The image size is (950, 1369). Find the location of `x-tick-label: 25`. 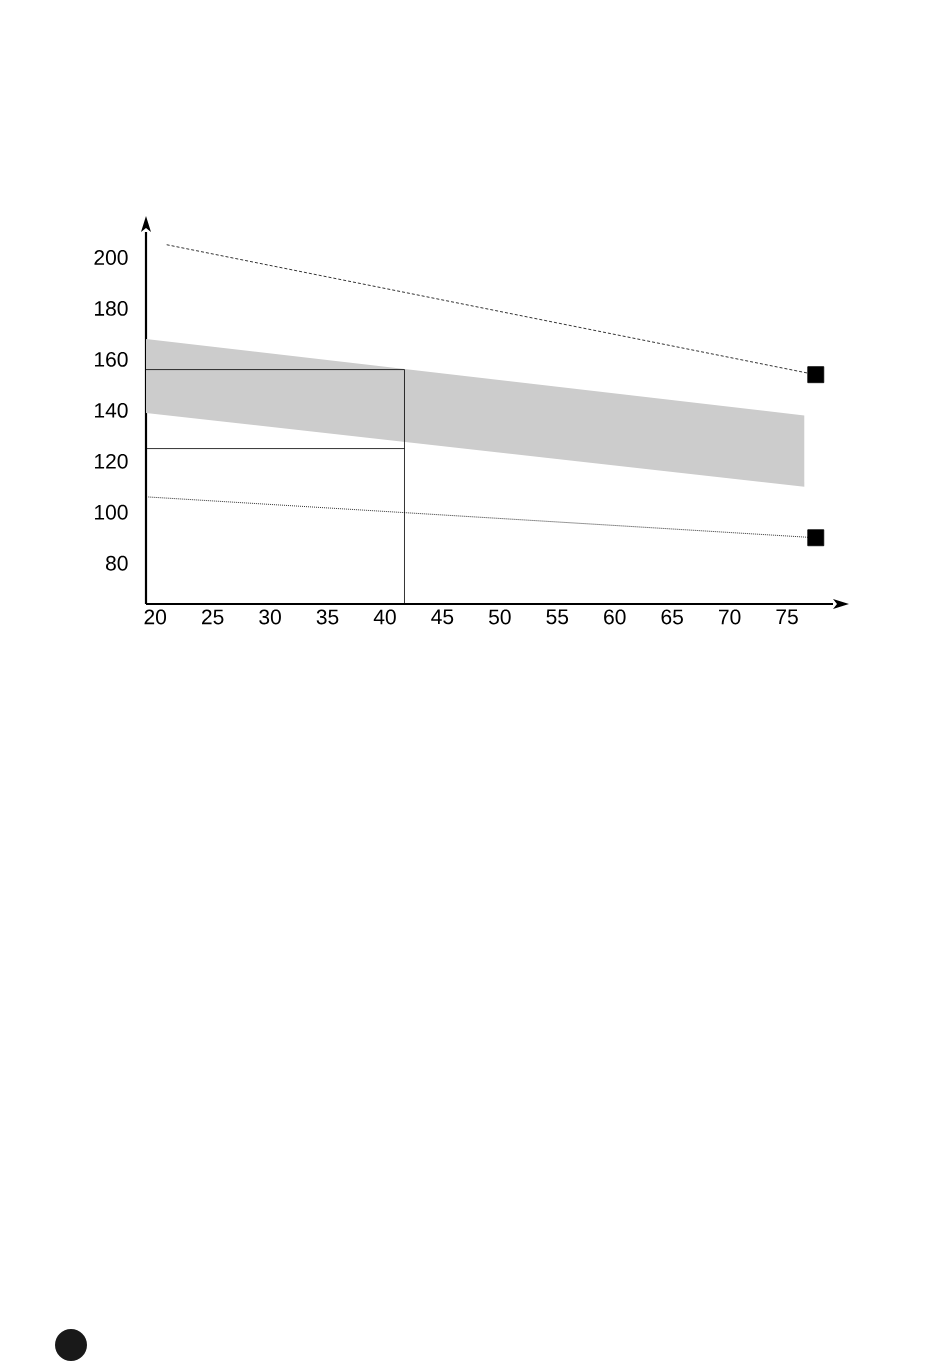

x-tick-label: 25 is located at coordinates (213, 617).